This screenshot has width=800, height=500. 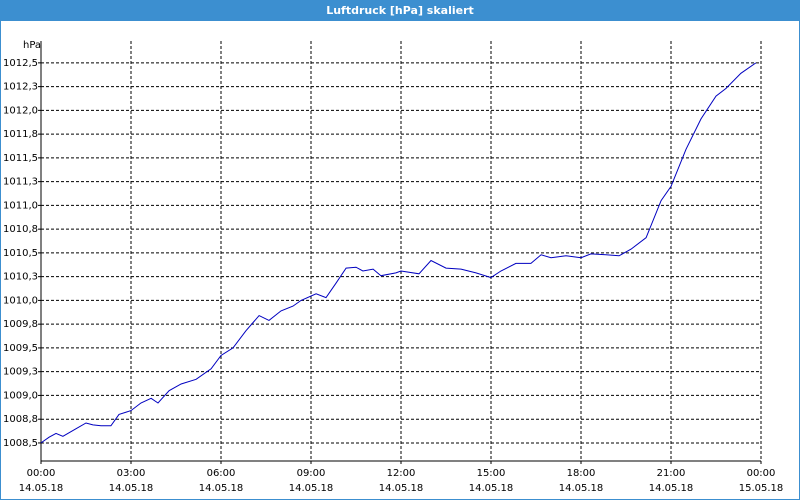 I want to click on y-tick-label: 1010,5, so click(x=20, y=253).